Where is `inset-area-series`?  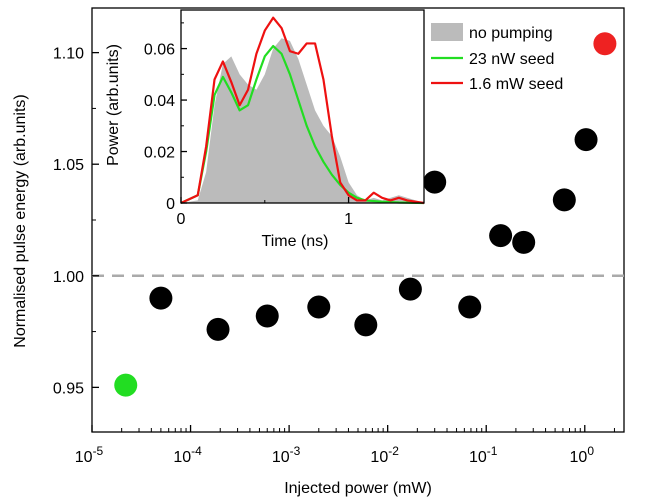
inset-area-series is located at coordinates (302, 120).